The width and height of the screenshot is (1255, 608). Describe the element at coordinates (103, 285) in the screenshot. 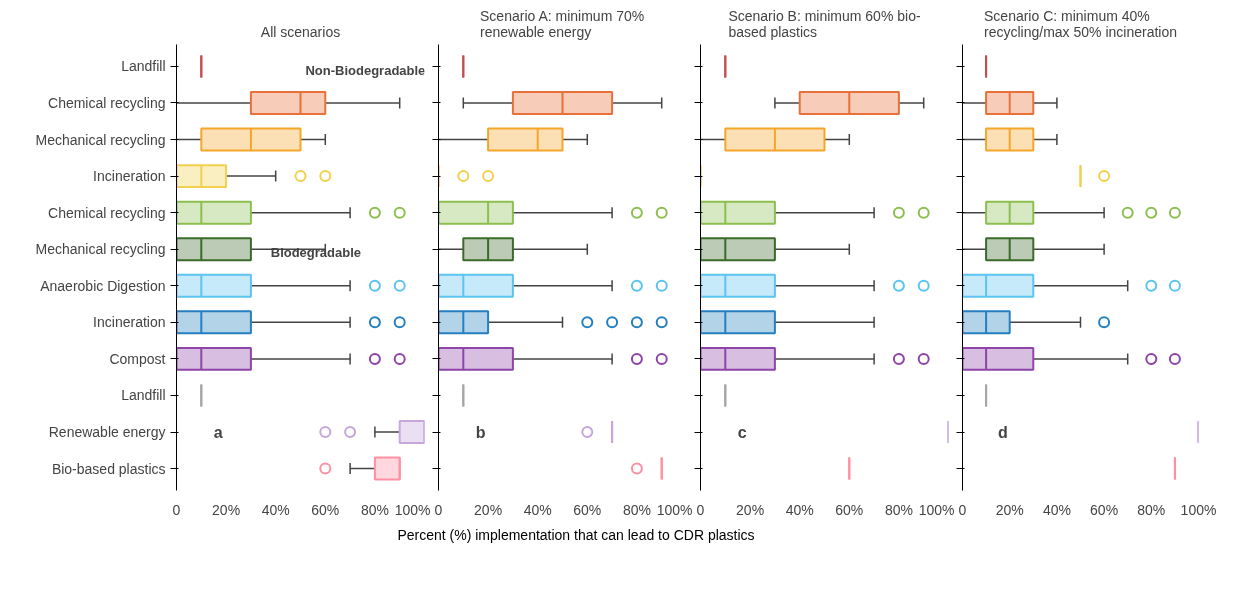

I see `y-tick-label: Anaerobic Digestion` at that location.